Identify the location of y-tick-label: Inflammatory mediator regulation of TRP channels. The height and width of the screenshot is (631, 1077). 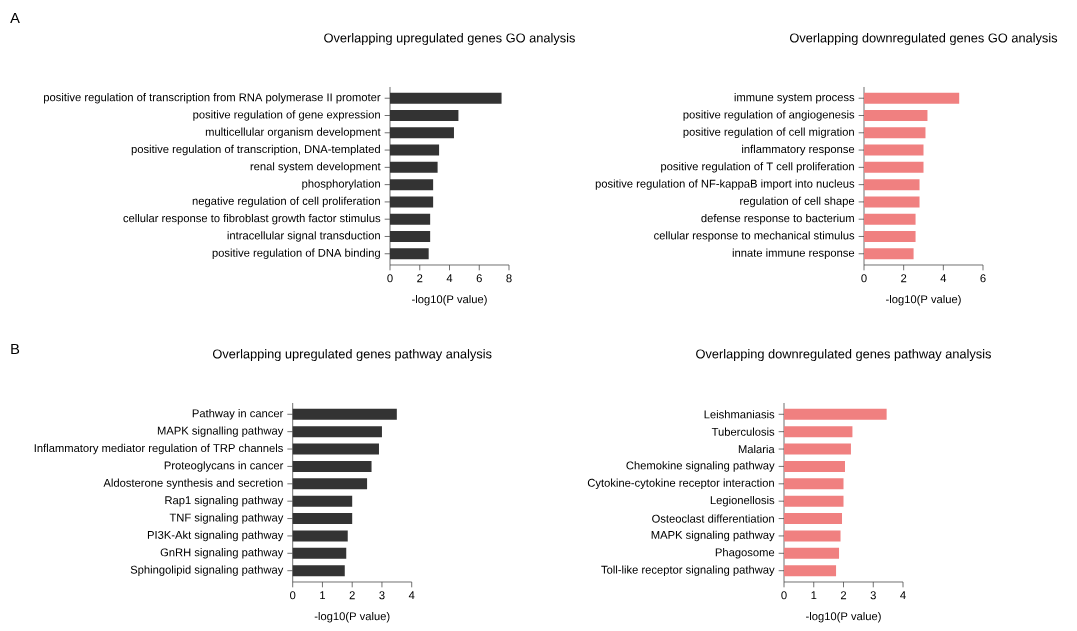
(158, 449).